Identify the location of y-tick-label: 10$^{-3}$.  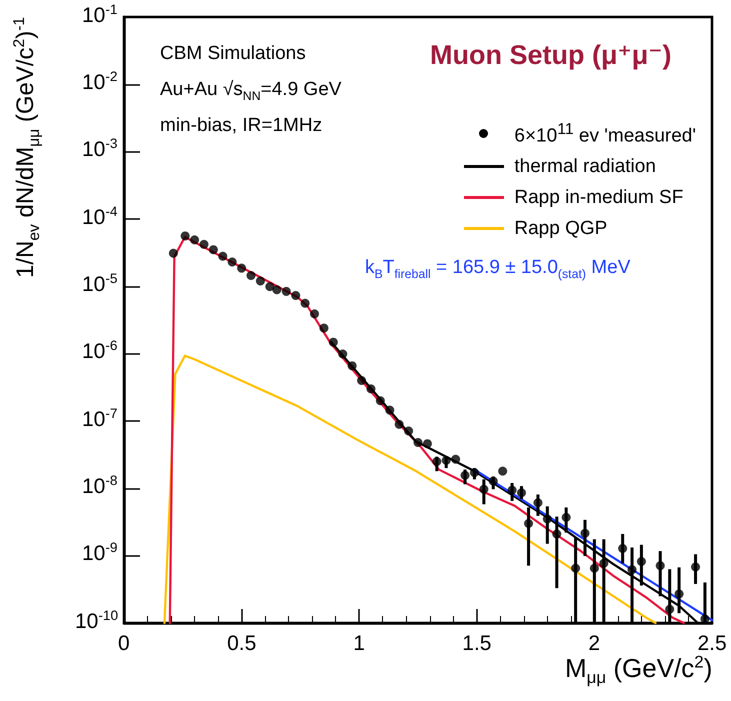
(100, 149).